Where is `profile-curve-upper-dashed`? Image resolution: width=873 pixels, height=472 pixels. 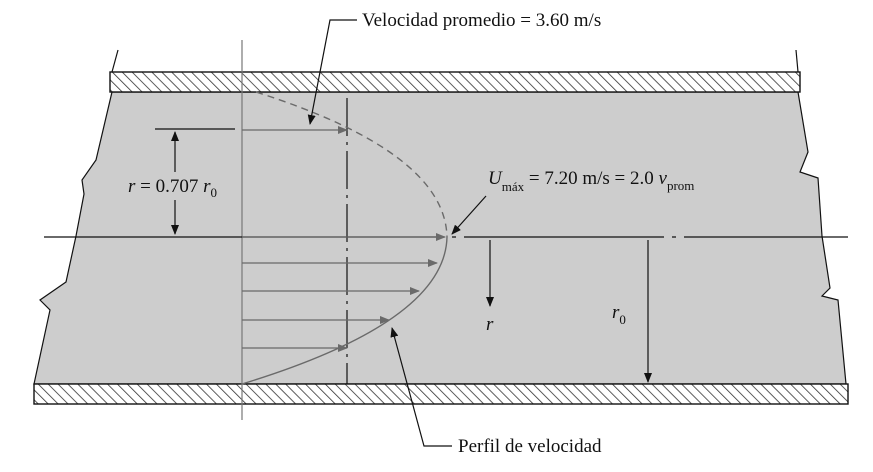 profile-curve-upper-dashed is located at coordinates (351, 164).